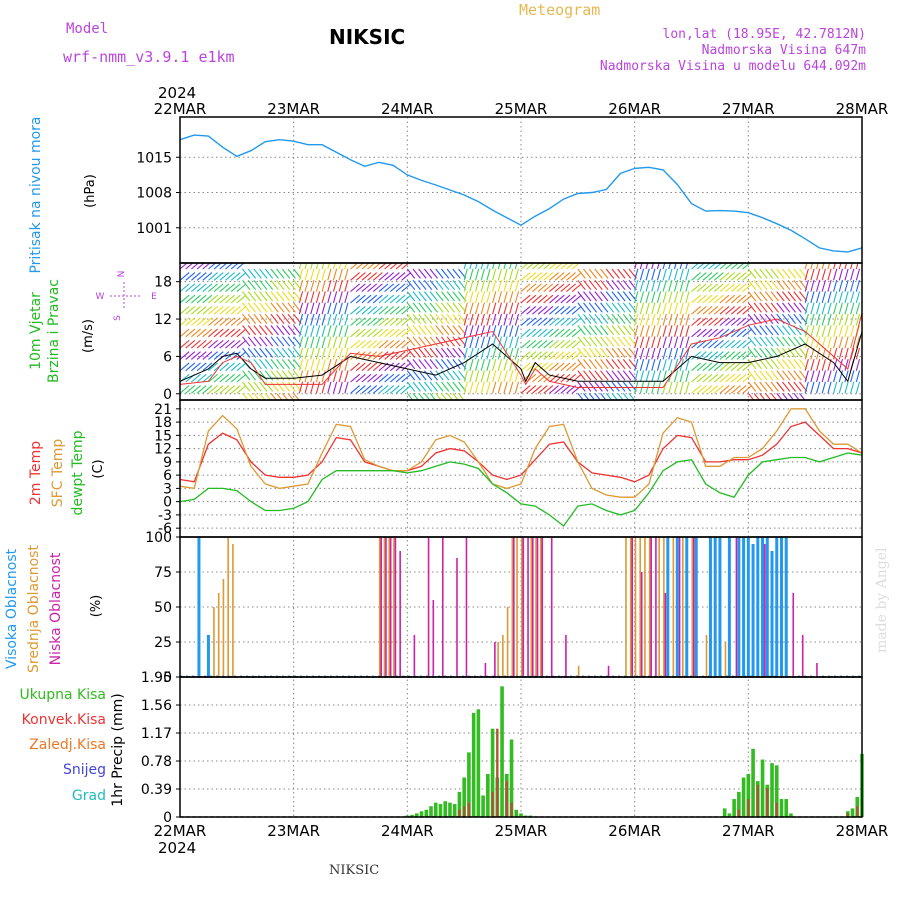 This screenshot has width=900, height=900. Describe the element at coordinates (122, 274) in the screenshot. I see `compass-north: N` at that location.